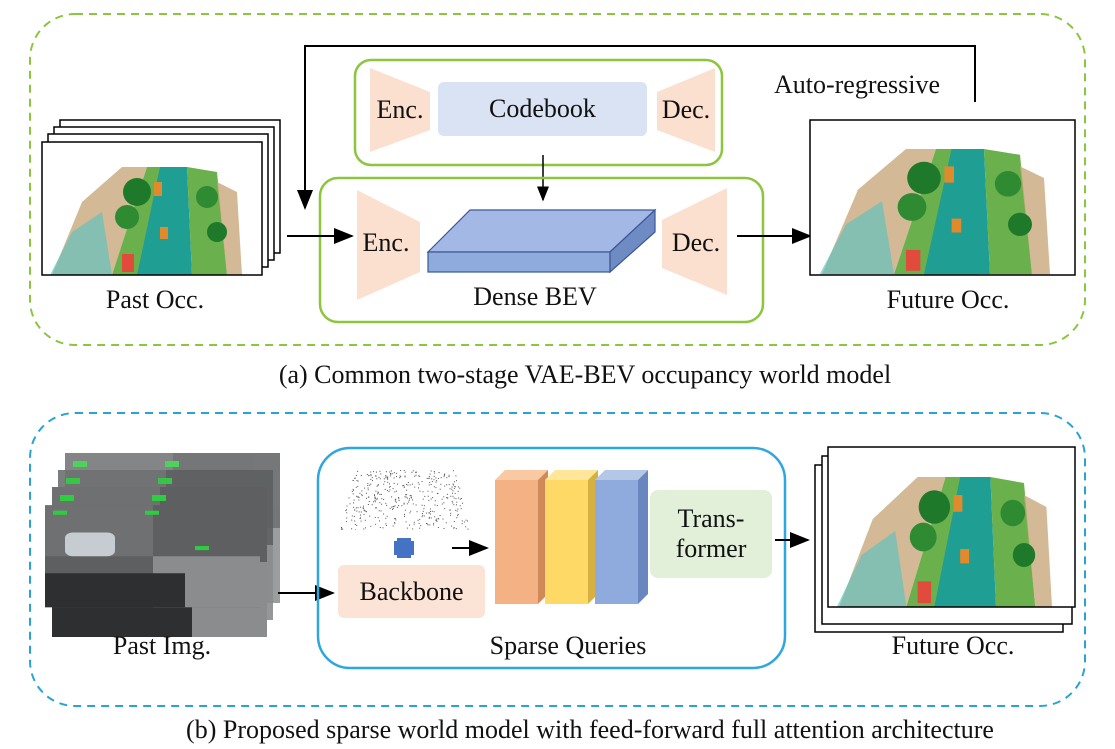  I want to click on bev-encoder-label: Enc., so click(386, 242).